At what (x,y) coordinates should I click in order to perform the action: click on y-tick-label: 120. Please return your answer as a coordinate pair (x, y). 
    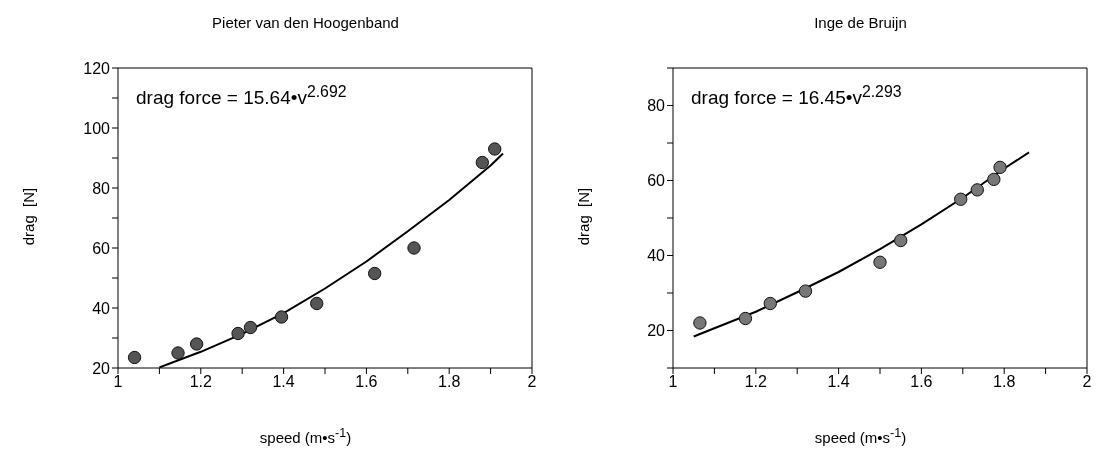
    Looking at the image, I should click on (97, 68).